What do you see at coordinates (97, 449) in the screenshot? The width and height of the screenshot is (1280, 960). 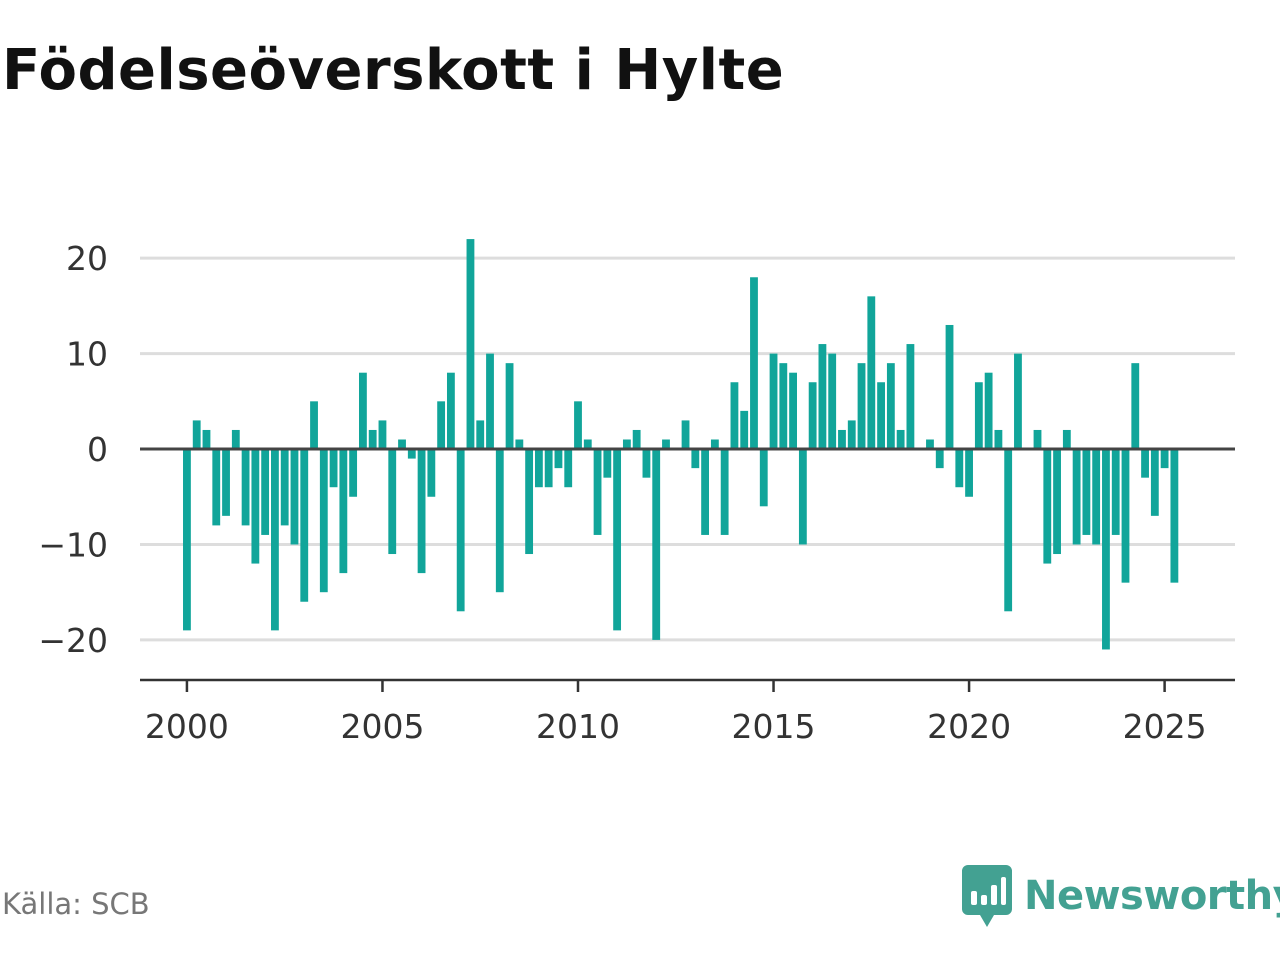 I see `y-tick-label: 0` at bounding box center [97, 449].